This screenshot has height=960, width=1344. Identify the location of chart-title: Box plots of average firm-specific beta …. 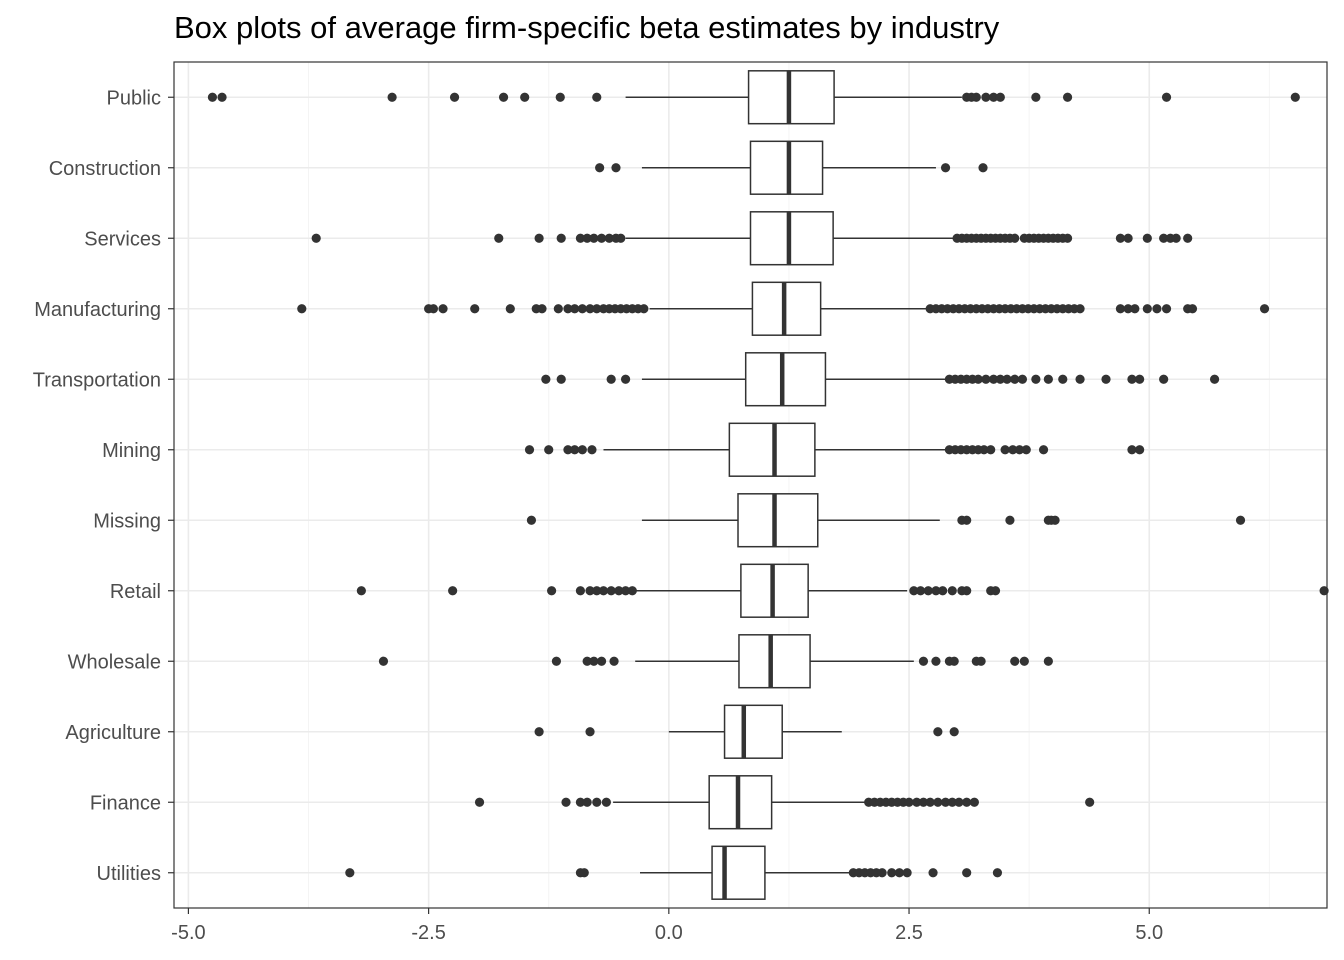
(587, 27).